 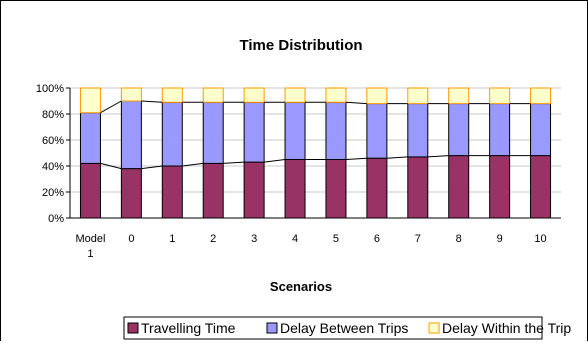 I want to click on x-axis-title: Scenarios, so click(x=301, y=286).